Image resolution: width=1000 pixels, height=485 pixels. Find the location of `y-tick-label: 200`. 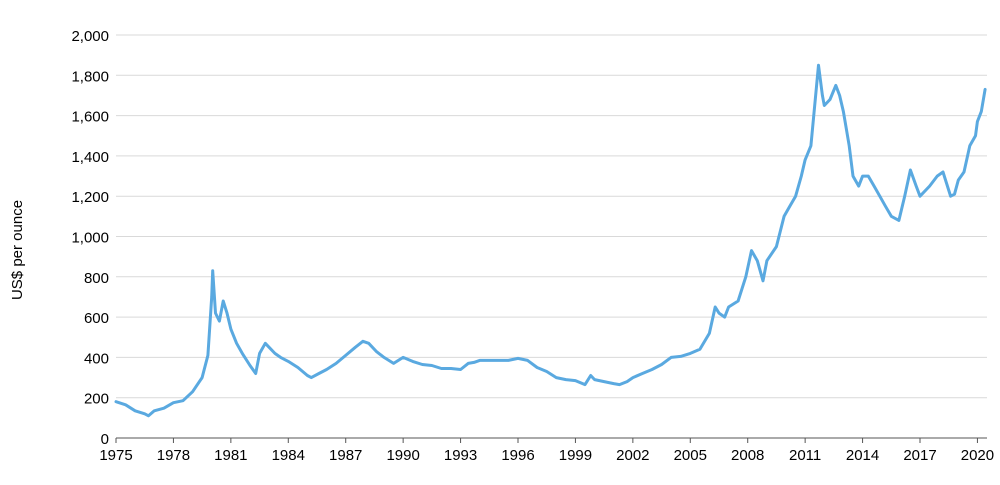

y-tick-label: 200 is located at coordinates (96, 399).